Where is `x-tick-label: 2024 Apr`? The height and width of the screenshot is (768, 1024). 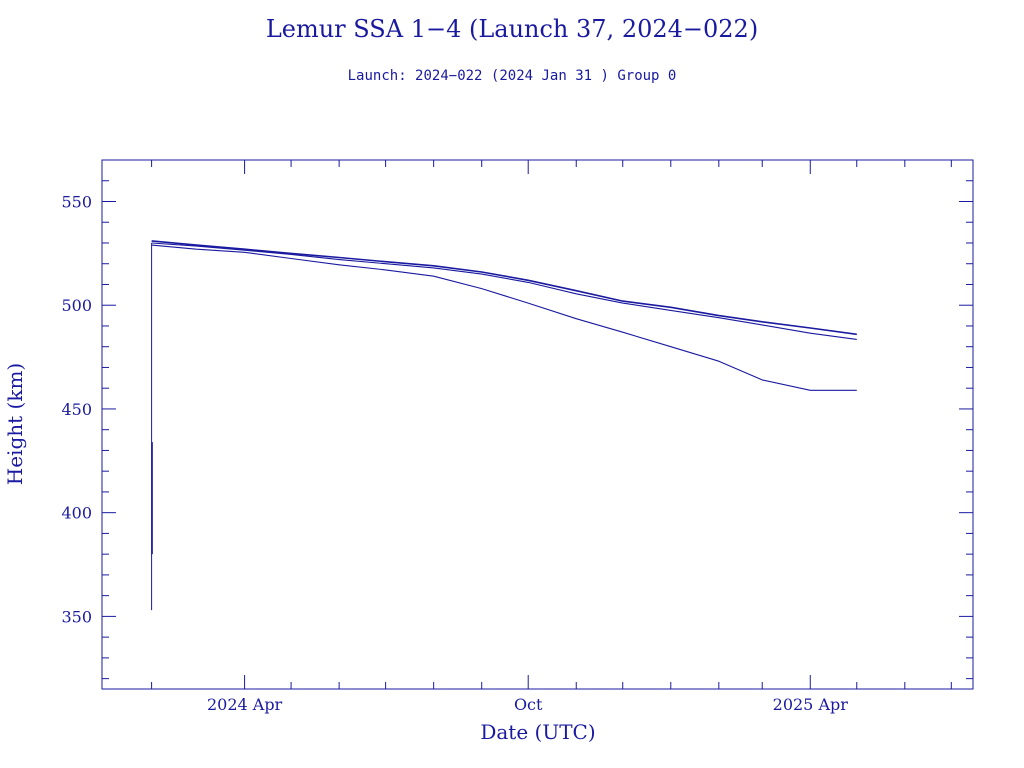
x-tick-label: 2024 Apr is located at coordinates (245, 704).